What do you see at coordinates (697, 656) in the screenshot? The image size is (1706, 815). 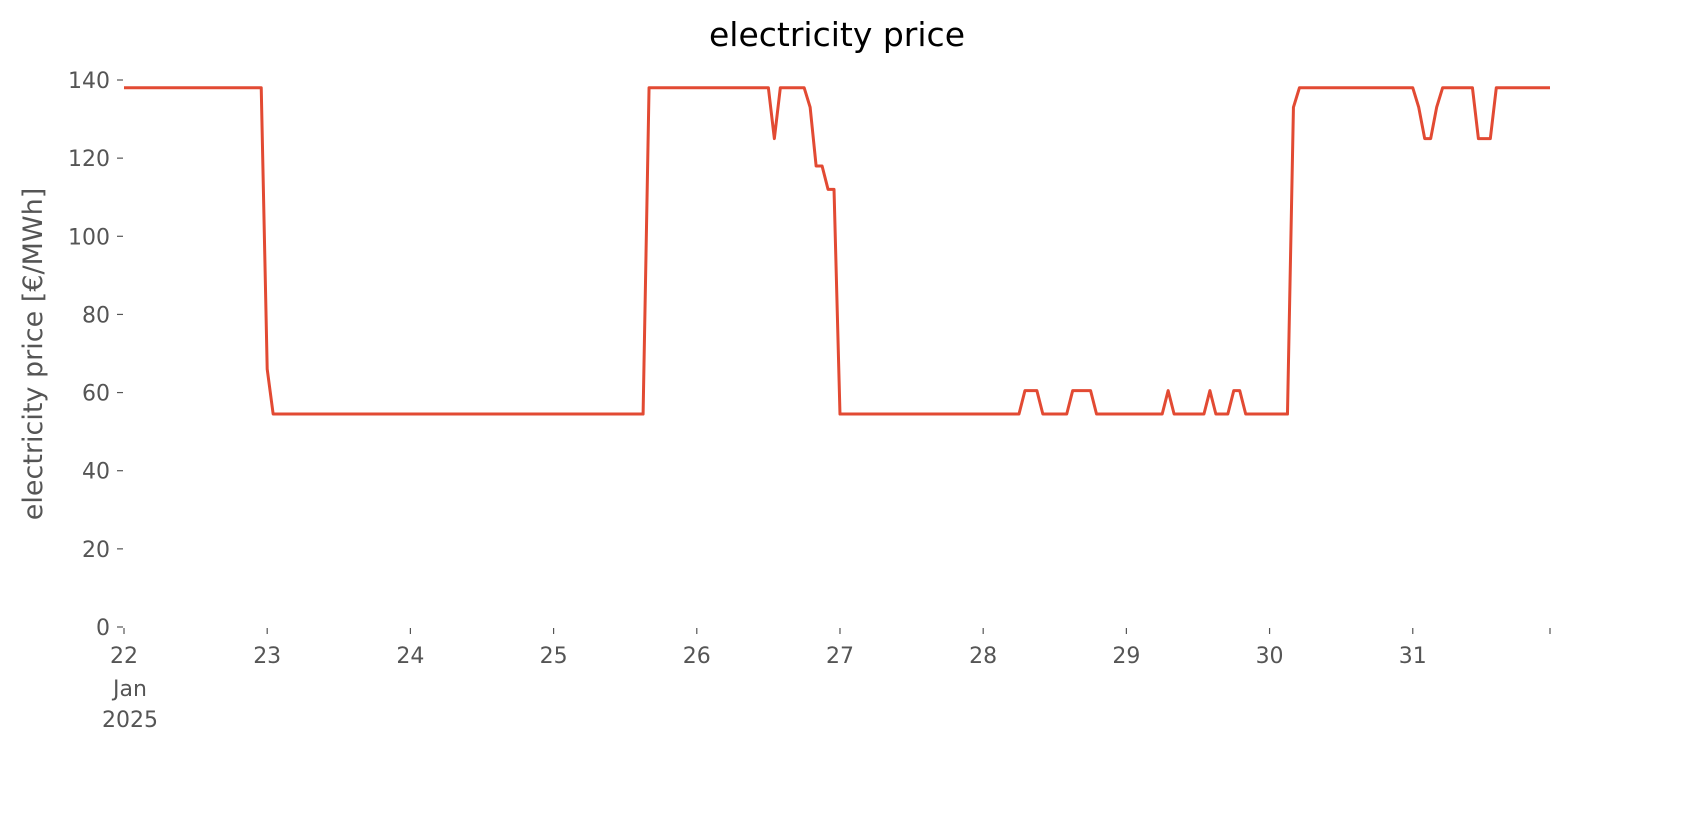 I see `x-tick-label: 26` at bounding box center [697, 656].